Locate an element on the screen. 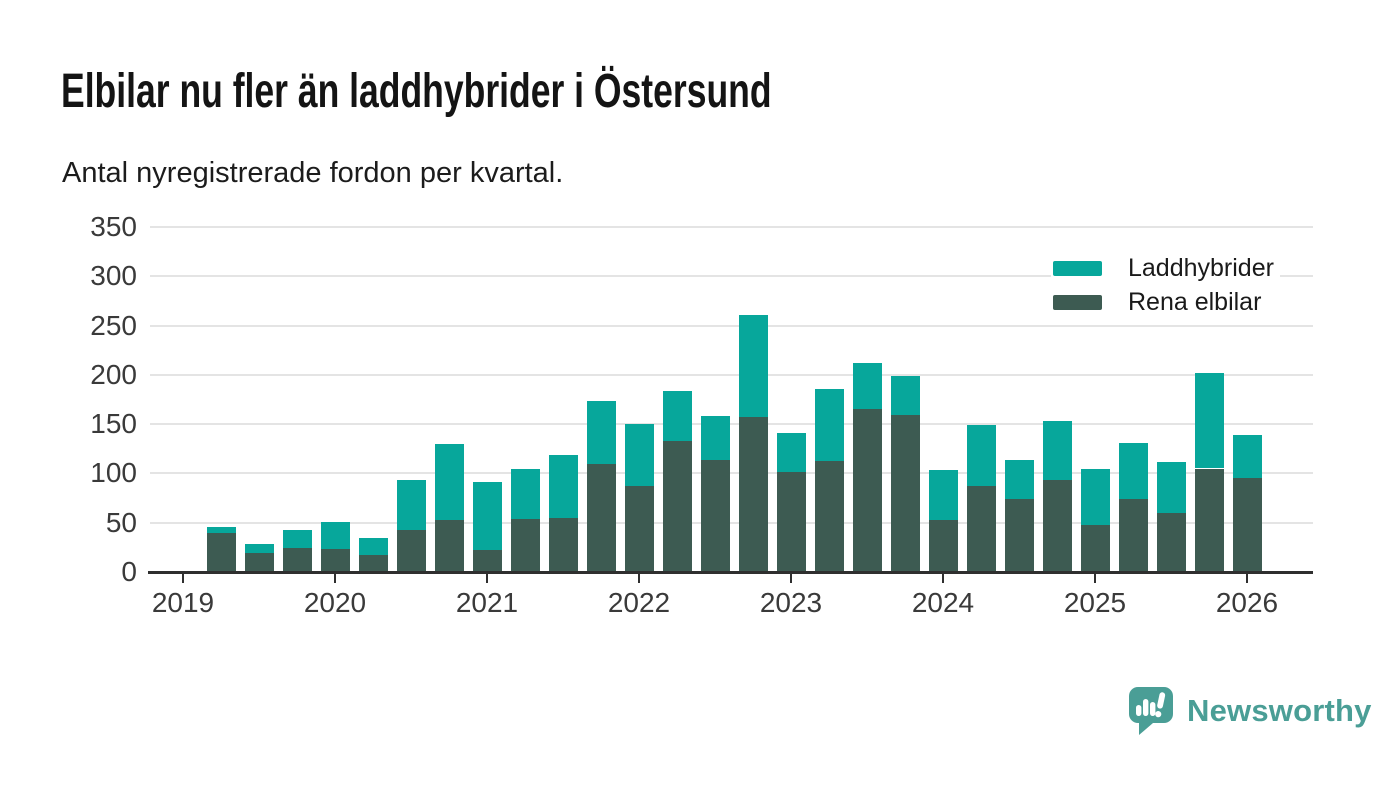  y-axis-tick-label: 300 is located at coordinates (113, 276).